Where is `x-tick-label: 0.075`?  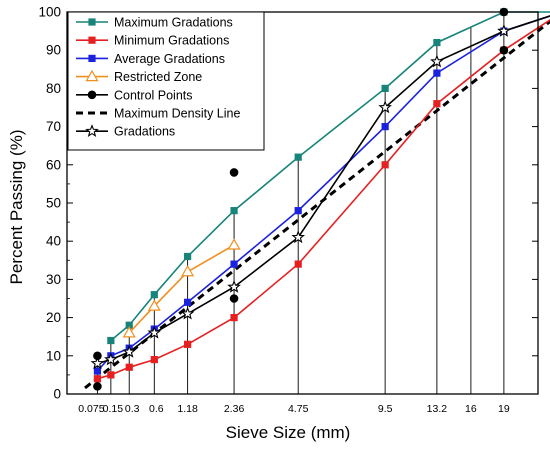 x-tick-label: 0.075 is located at coordinates (91, 409).